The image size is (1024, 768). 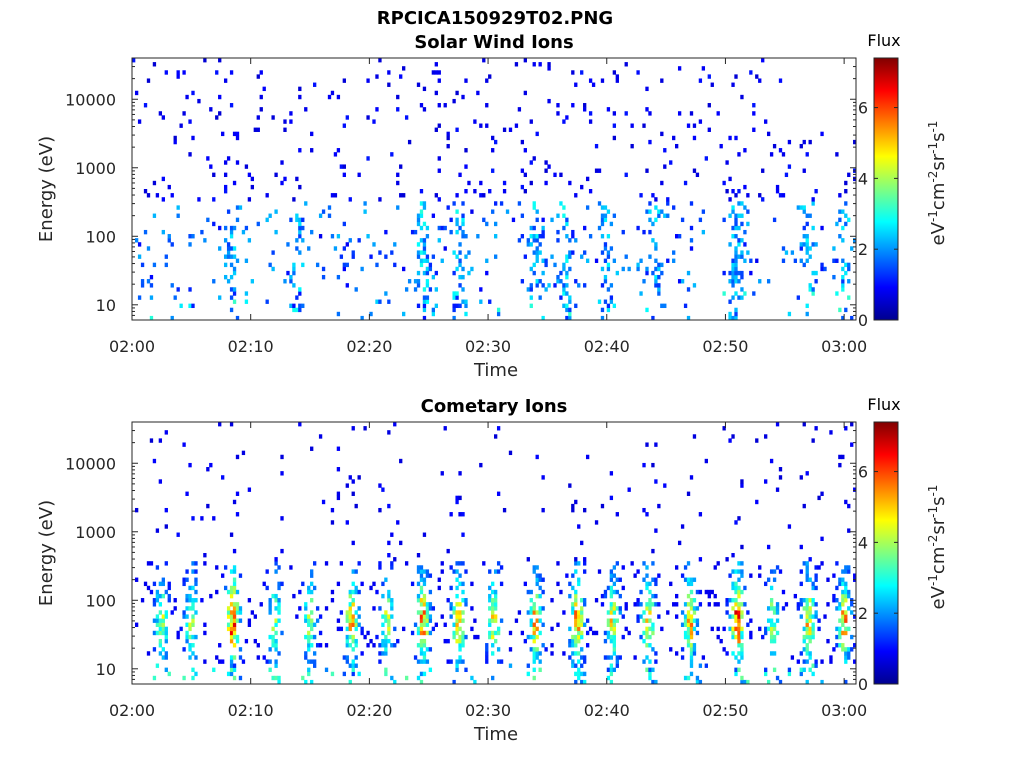 What do you see at coordinates (863, 178) in the screenshot?
I see `colorbar-tick-label: 4` at bounding box center [863, 178].